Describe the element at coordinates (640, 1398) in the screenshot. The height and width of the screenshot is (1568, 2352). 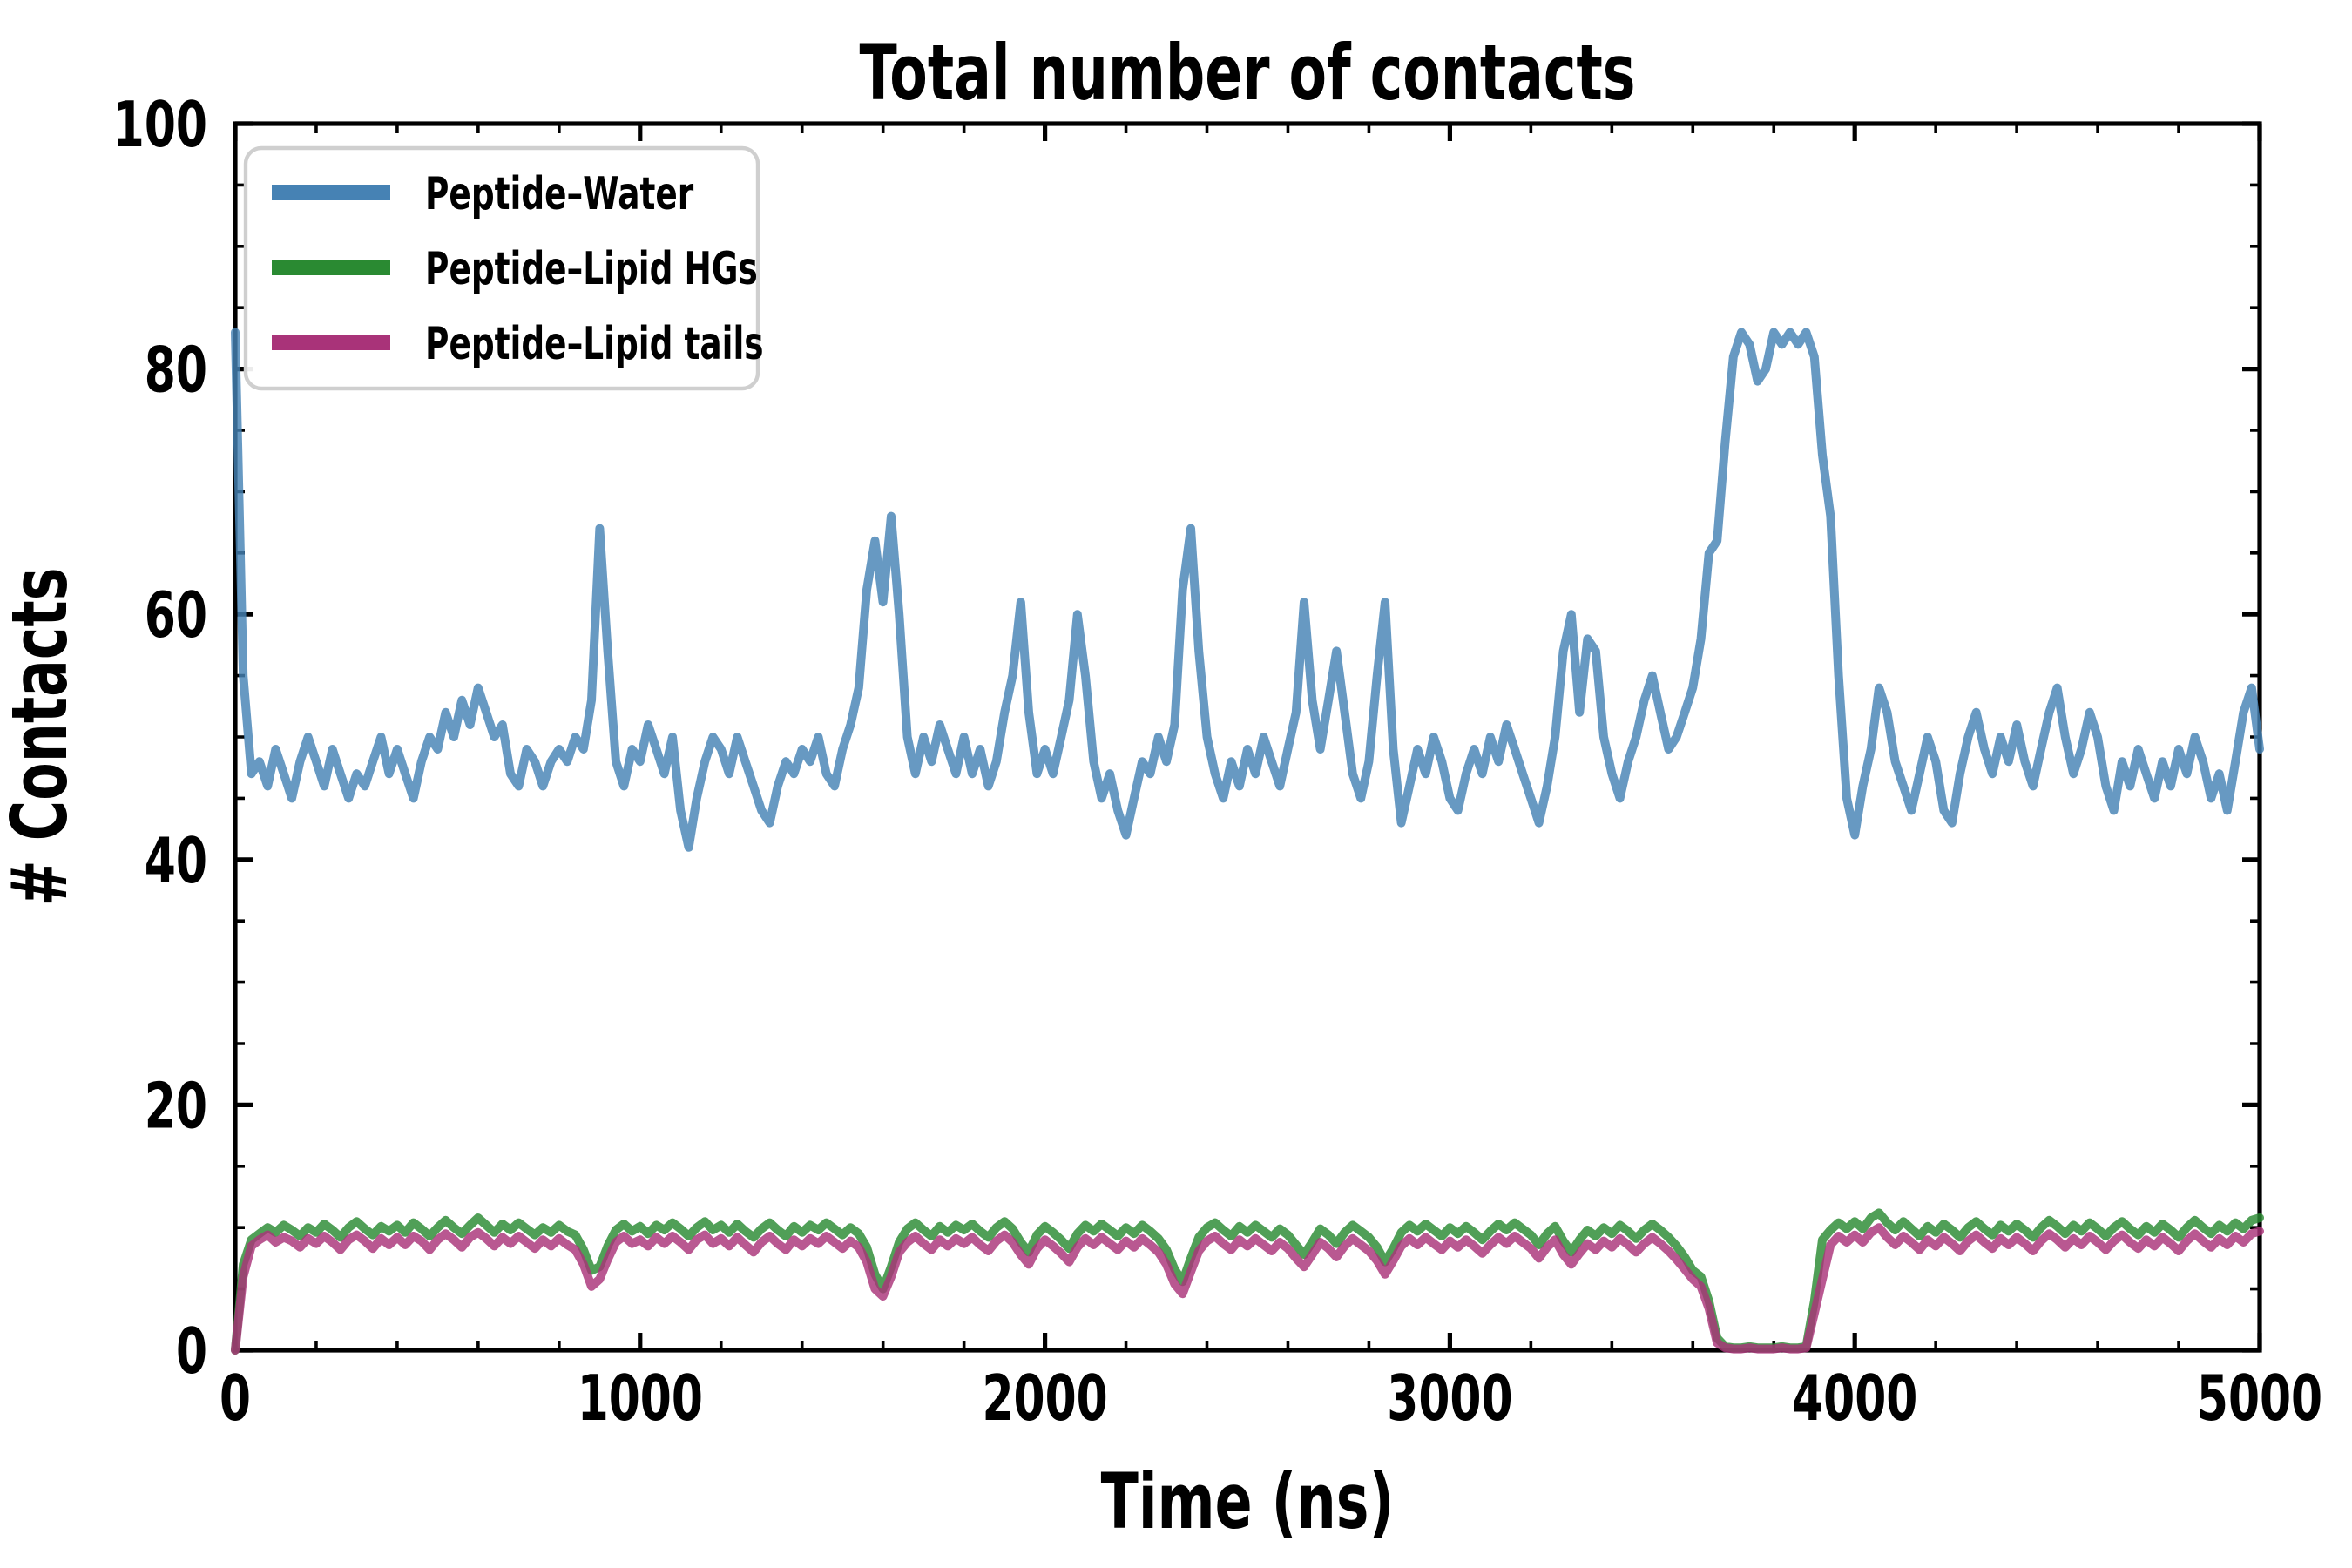
I see `x-tick-label: 1000` at that location.